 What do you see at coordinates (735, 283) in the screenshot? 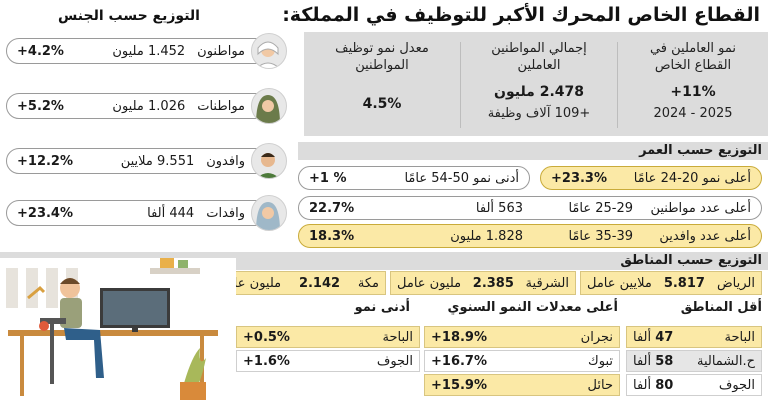
I see `region-name: الرياض` at bounding box center [735, 283].